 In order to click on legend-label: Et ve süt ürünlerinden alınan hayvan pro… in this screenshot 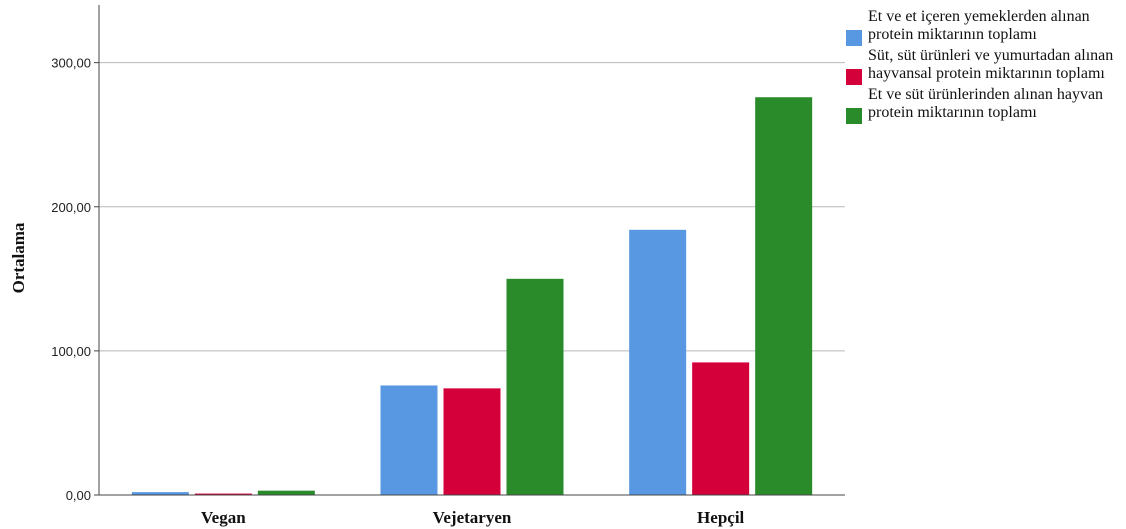, I will do `click(986, 103)`.